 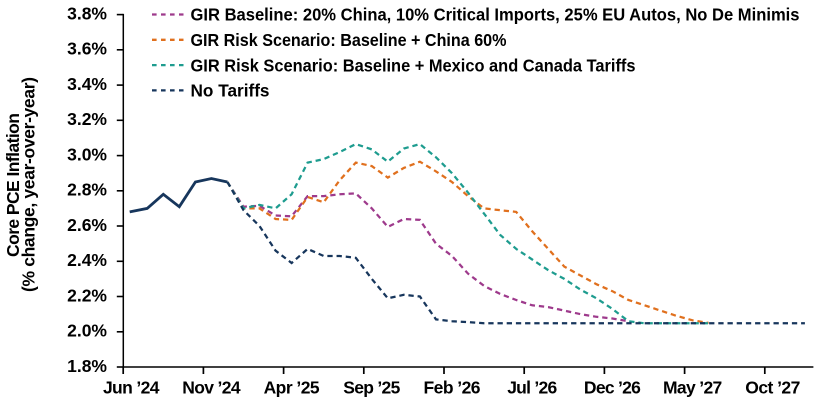 What do you see at coordinates (87, 295) in the screenshot?
I see `svg-text: 2.2%` at bounding box center [87, 295].